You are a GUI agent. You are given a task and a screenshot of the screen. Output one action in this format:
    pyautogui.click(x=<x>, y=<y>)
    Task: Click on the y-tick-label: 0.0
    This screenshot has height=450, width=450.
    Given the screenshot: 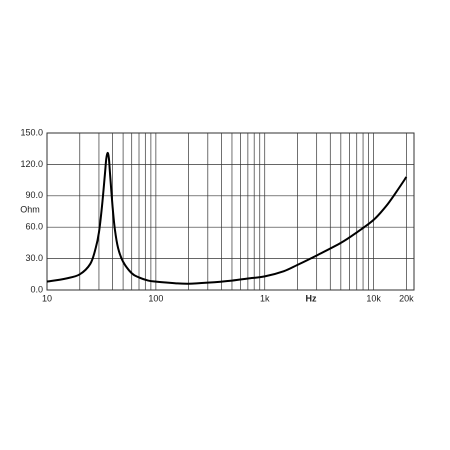 What is the action you would take?
    pyautogui.click(x=36, y=289)
    